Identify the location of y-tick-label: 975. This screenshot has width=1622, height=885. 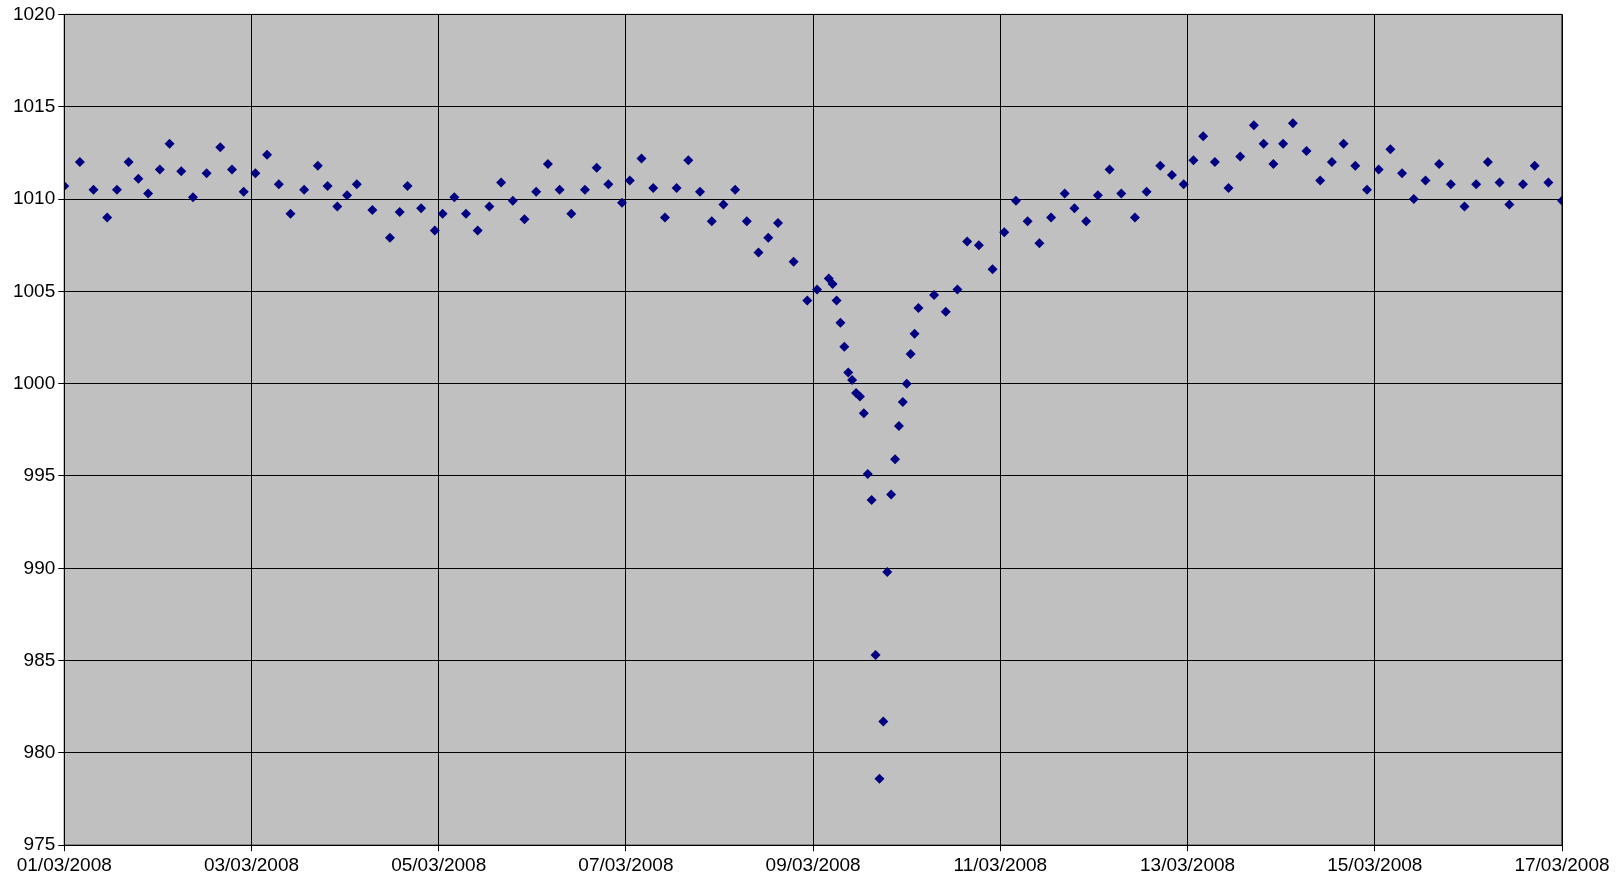
(39, 844).